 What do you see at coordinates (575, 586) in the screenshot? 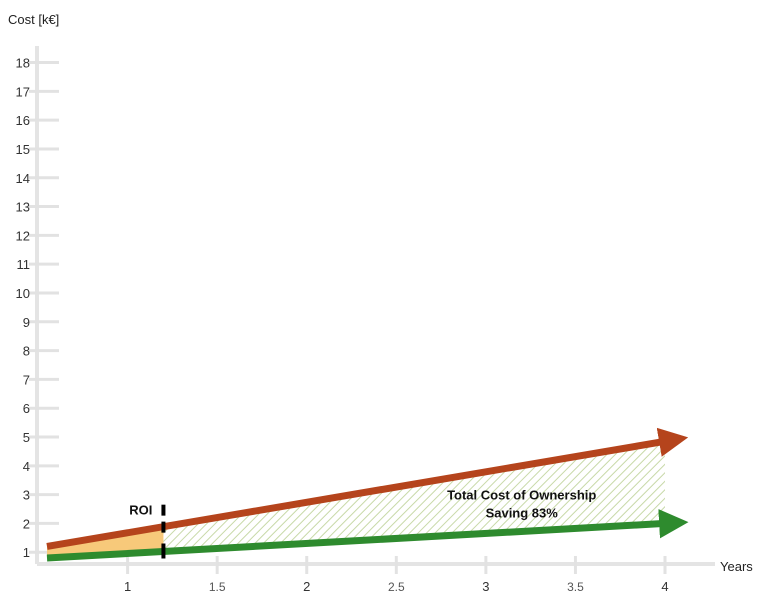
I see `x-tick-label: 3.5` at bounding box center [575, 586].